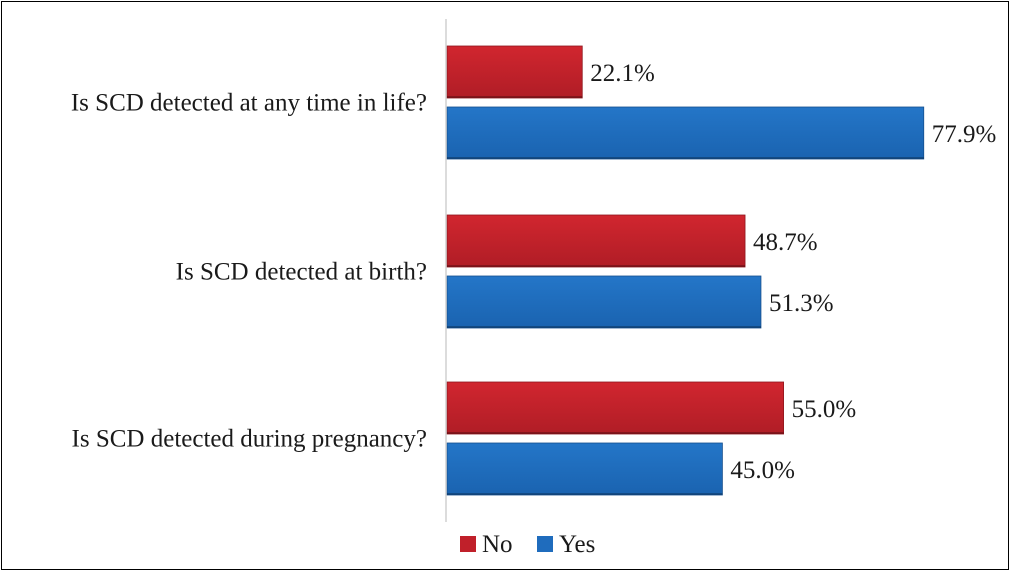  I want to click on value-label-yes-2: 51.3%, so click(801, 303).